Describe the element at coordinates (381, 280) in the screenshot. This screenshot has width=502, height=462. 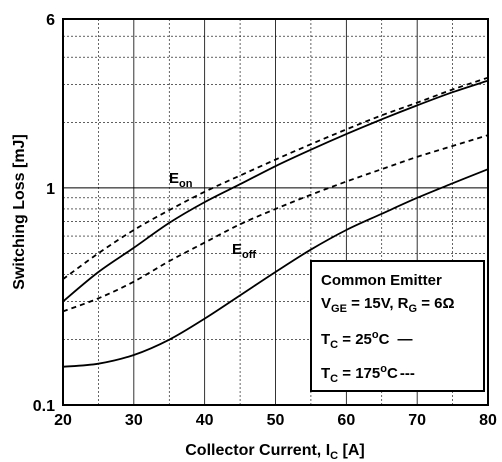
I see `legend-title: Common Emitter` at that location.